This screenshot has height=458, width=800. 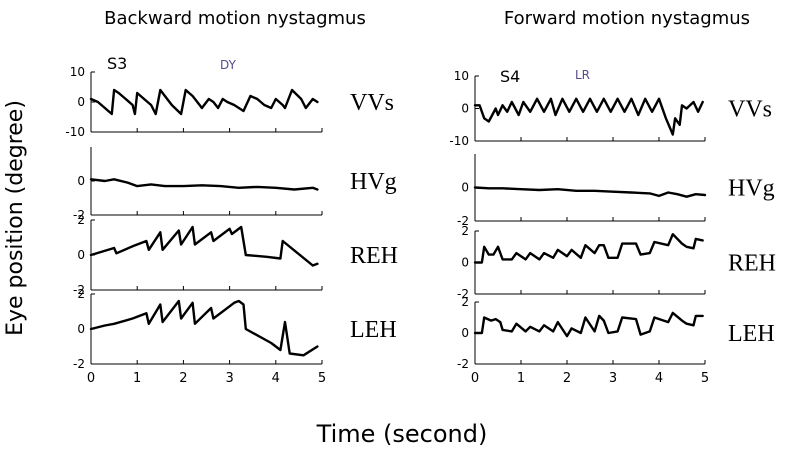 I want to click on subject-initials: DY, so click(x=228, y=65).